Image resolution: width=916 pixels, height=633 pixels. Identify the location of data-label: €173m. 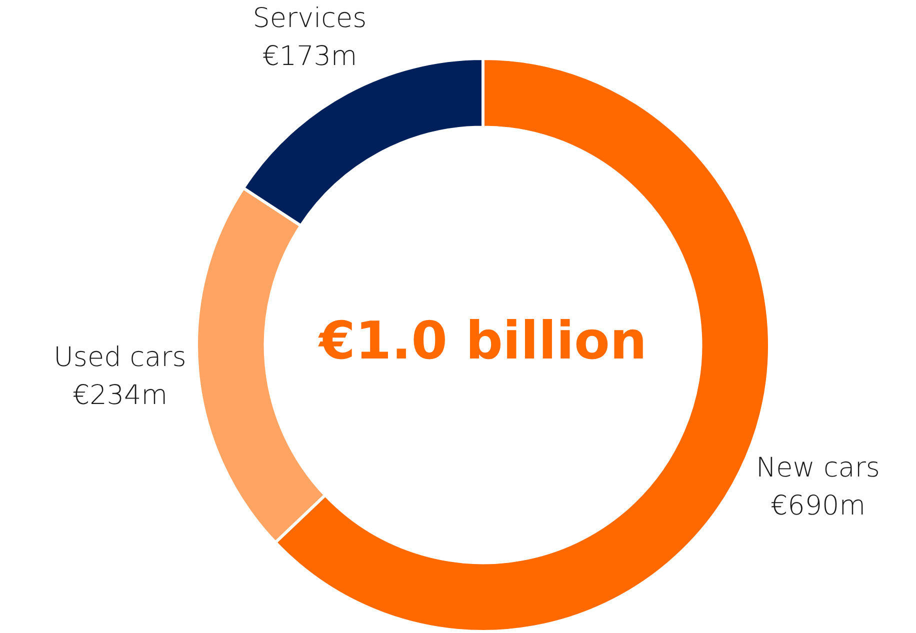
(310, 56).